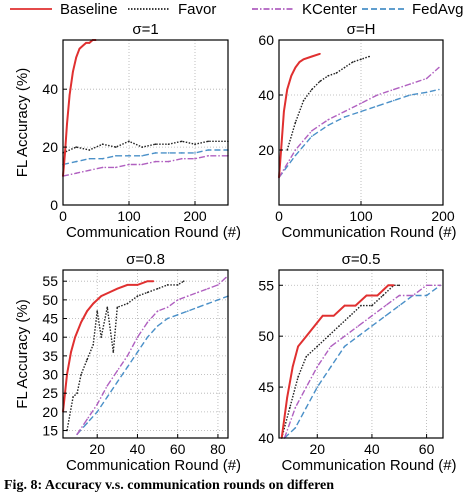  What do you see at coordinates (138, 449) in the screenshot?
I see `x-tick-label: 40` at bounding box center [138, 449].